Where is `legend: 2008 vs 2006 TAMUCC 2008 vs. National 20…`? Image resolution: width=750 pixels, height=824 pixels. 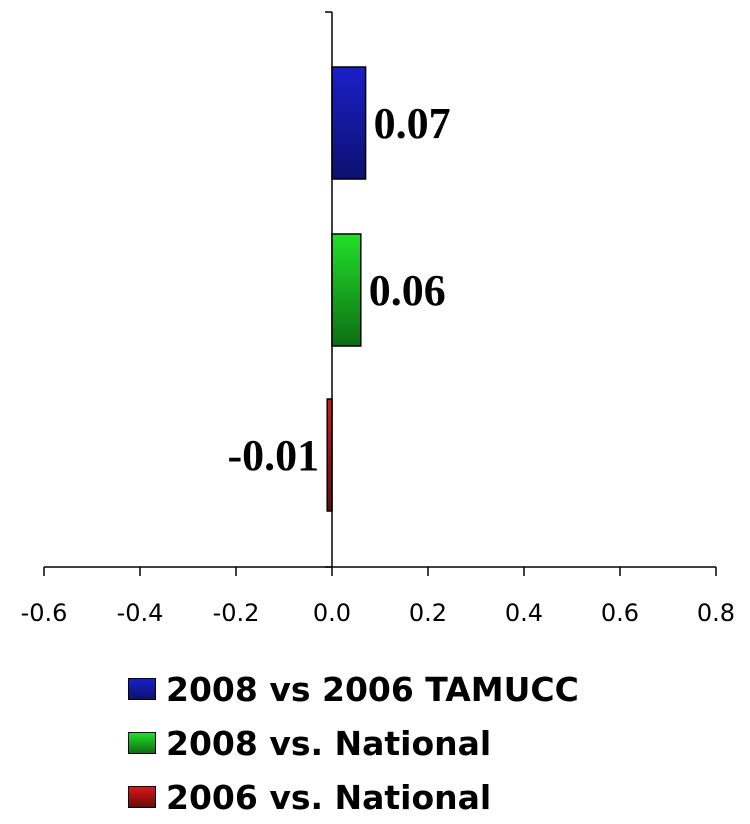
legend: 2008 vs 2006 TAMUCC 2008 vs. National 20… is located at coordinates (353, 743).